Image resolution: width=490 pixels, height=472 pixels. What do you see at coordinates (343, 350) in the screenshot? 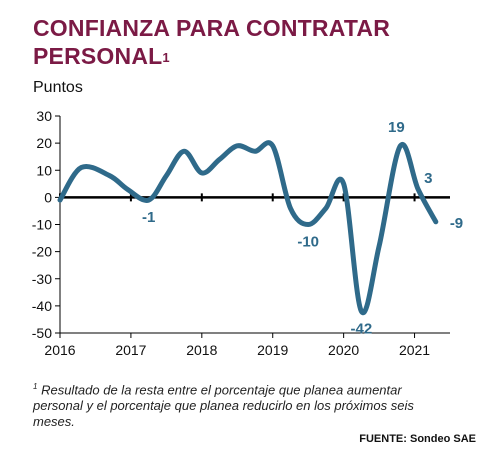
I see `x-tick-label: 2020` at bounding box center [343, 350].